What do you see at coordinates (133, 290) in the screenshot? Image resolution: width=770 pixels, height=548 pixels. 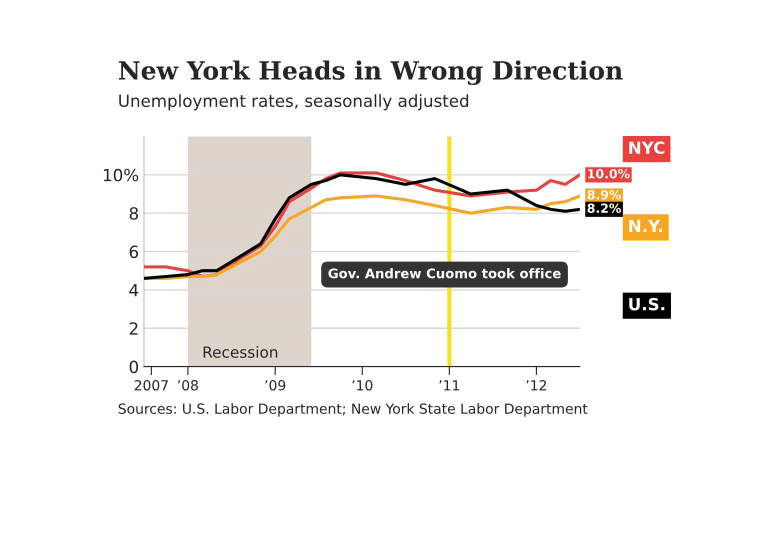 I see `y-tick-label: 4` at bounding box center [133, 290].